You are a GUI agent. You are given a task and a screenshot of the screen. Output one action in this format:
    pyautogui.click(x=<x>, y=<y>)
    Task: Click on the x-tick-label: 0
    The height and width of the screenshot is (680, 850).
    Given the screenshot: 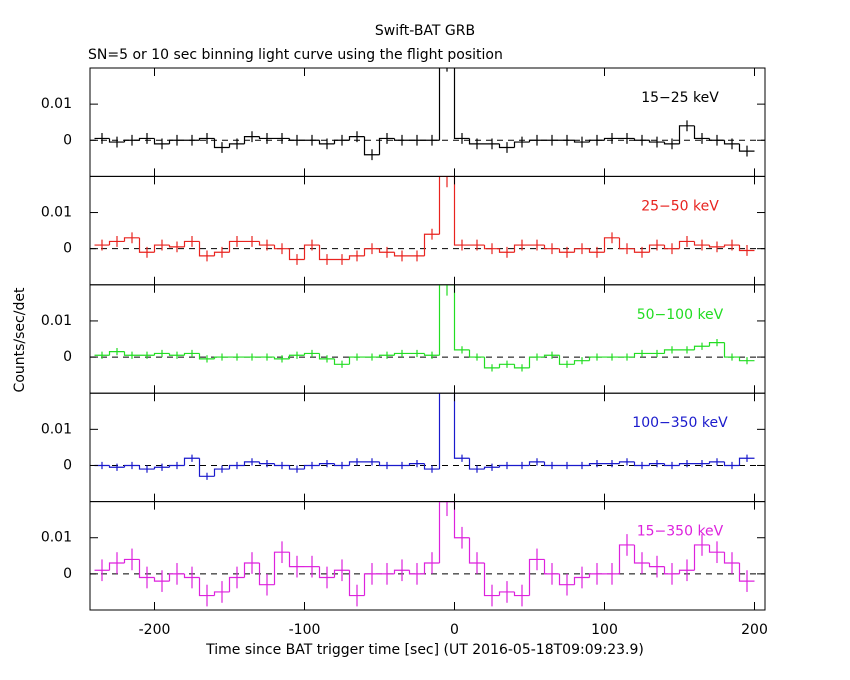 What is the action you would take?
    pyautogui.click(x=454, y=630)
    